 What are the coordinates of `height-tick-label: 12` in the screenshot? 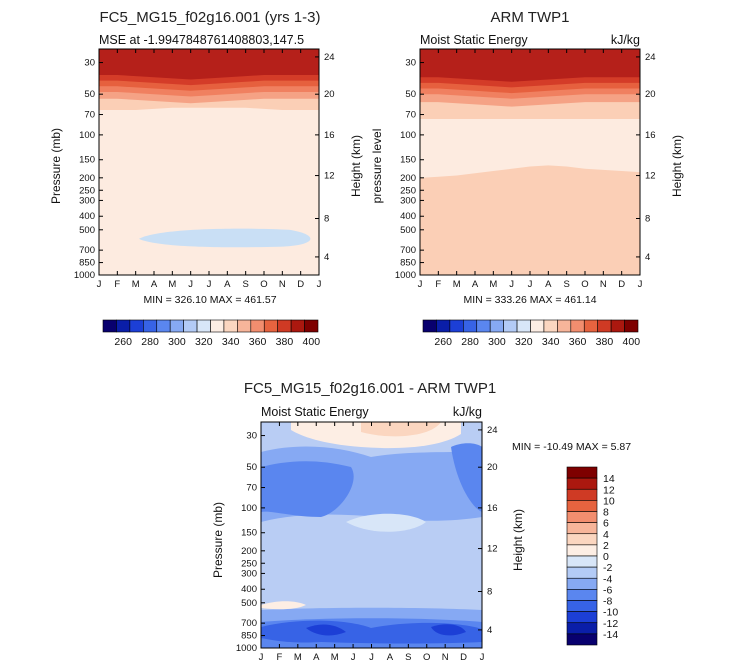 It's located at (650, 176).